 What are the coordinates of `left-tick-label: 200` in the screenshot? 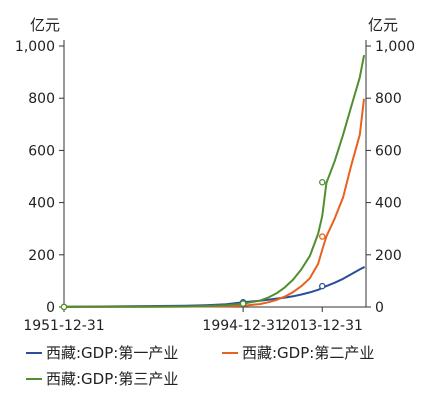 It's located at (41, 256).